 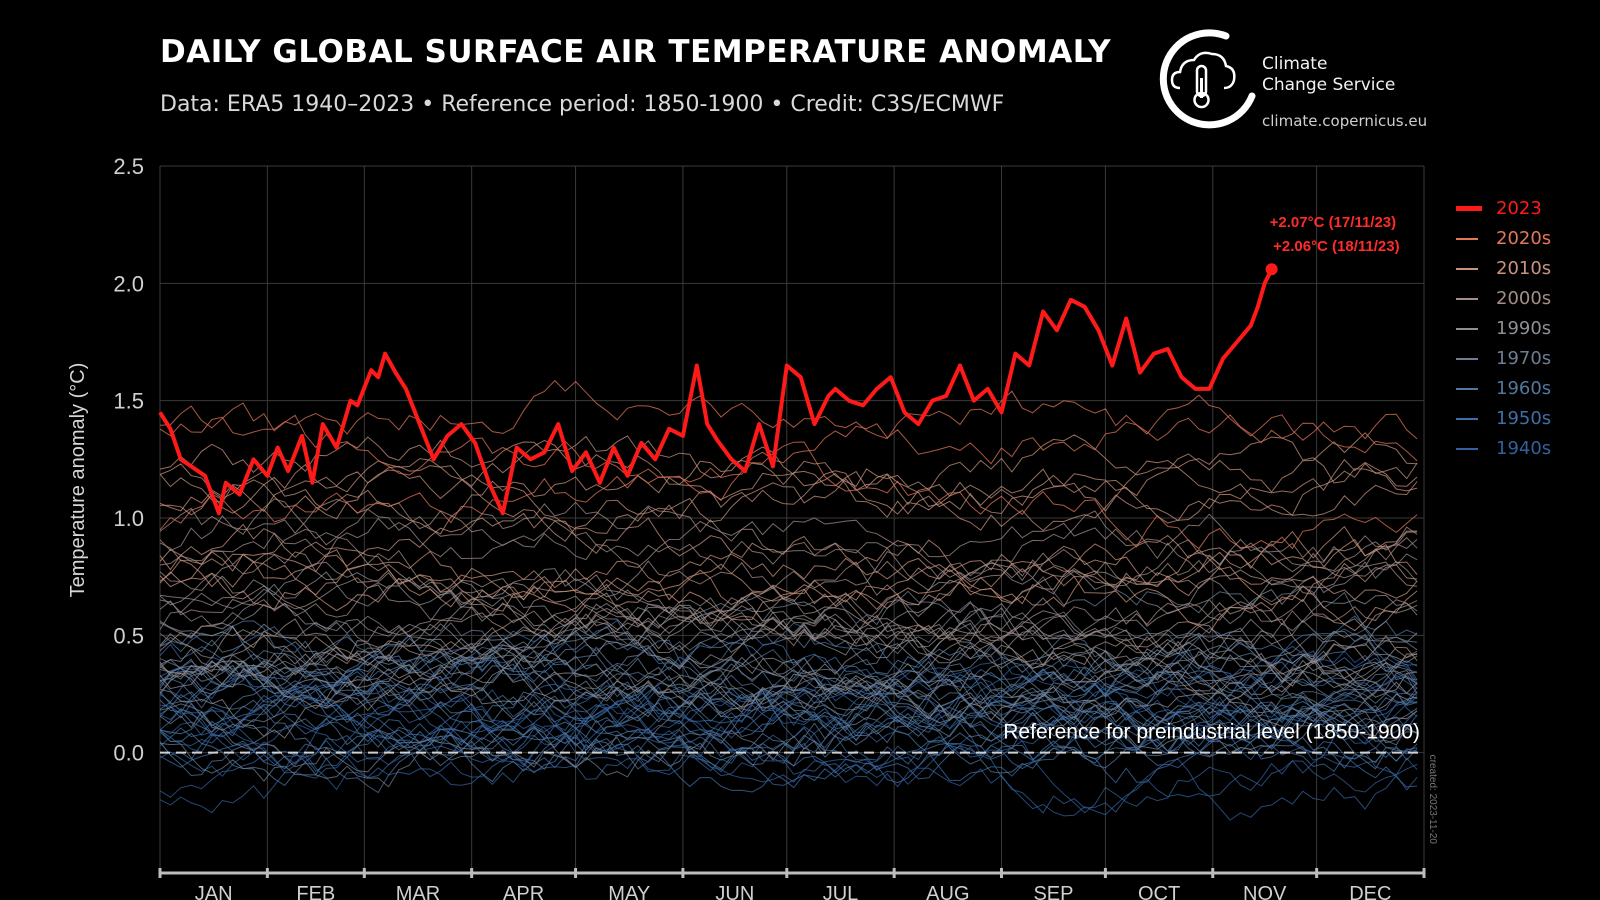 What do you see at coordinates (1524, 448) in the screenshot?
I see `legend-label: 1940s` at bounding box center [1524, 448].